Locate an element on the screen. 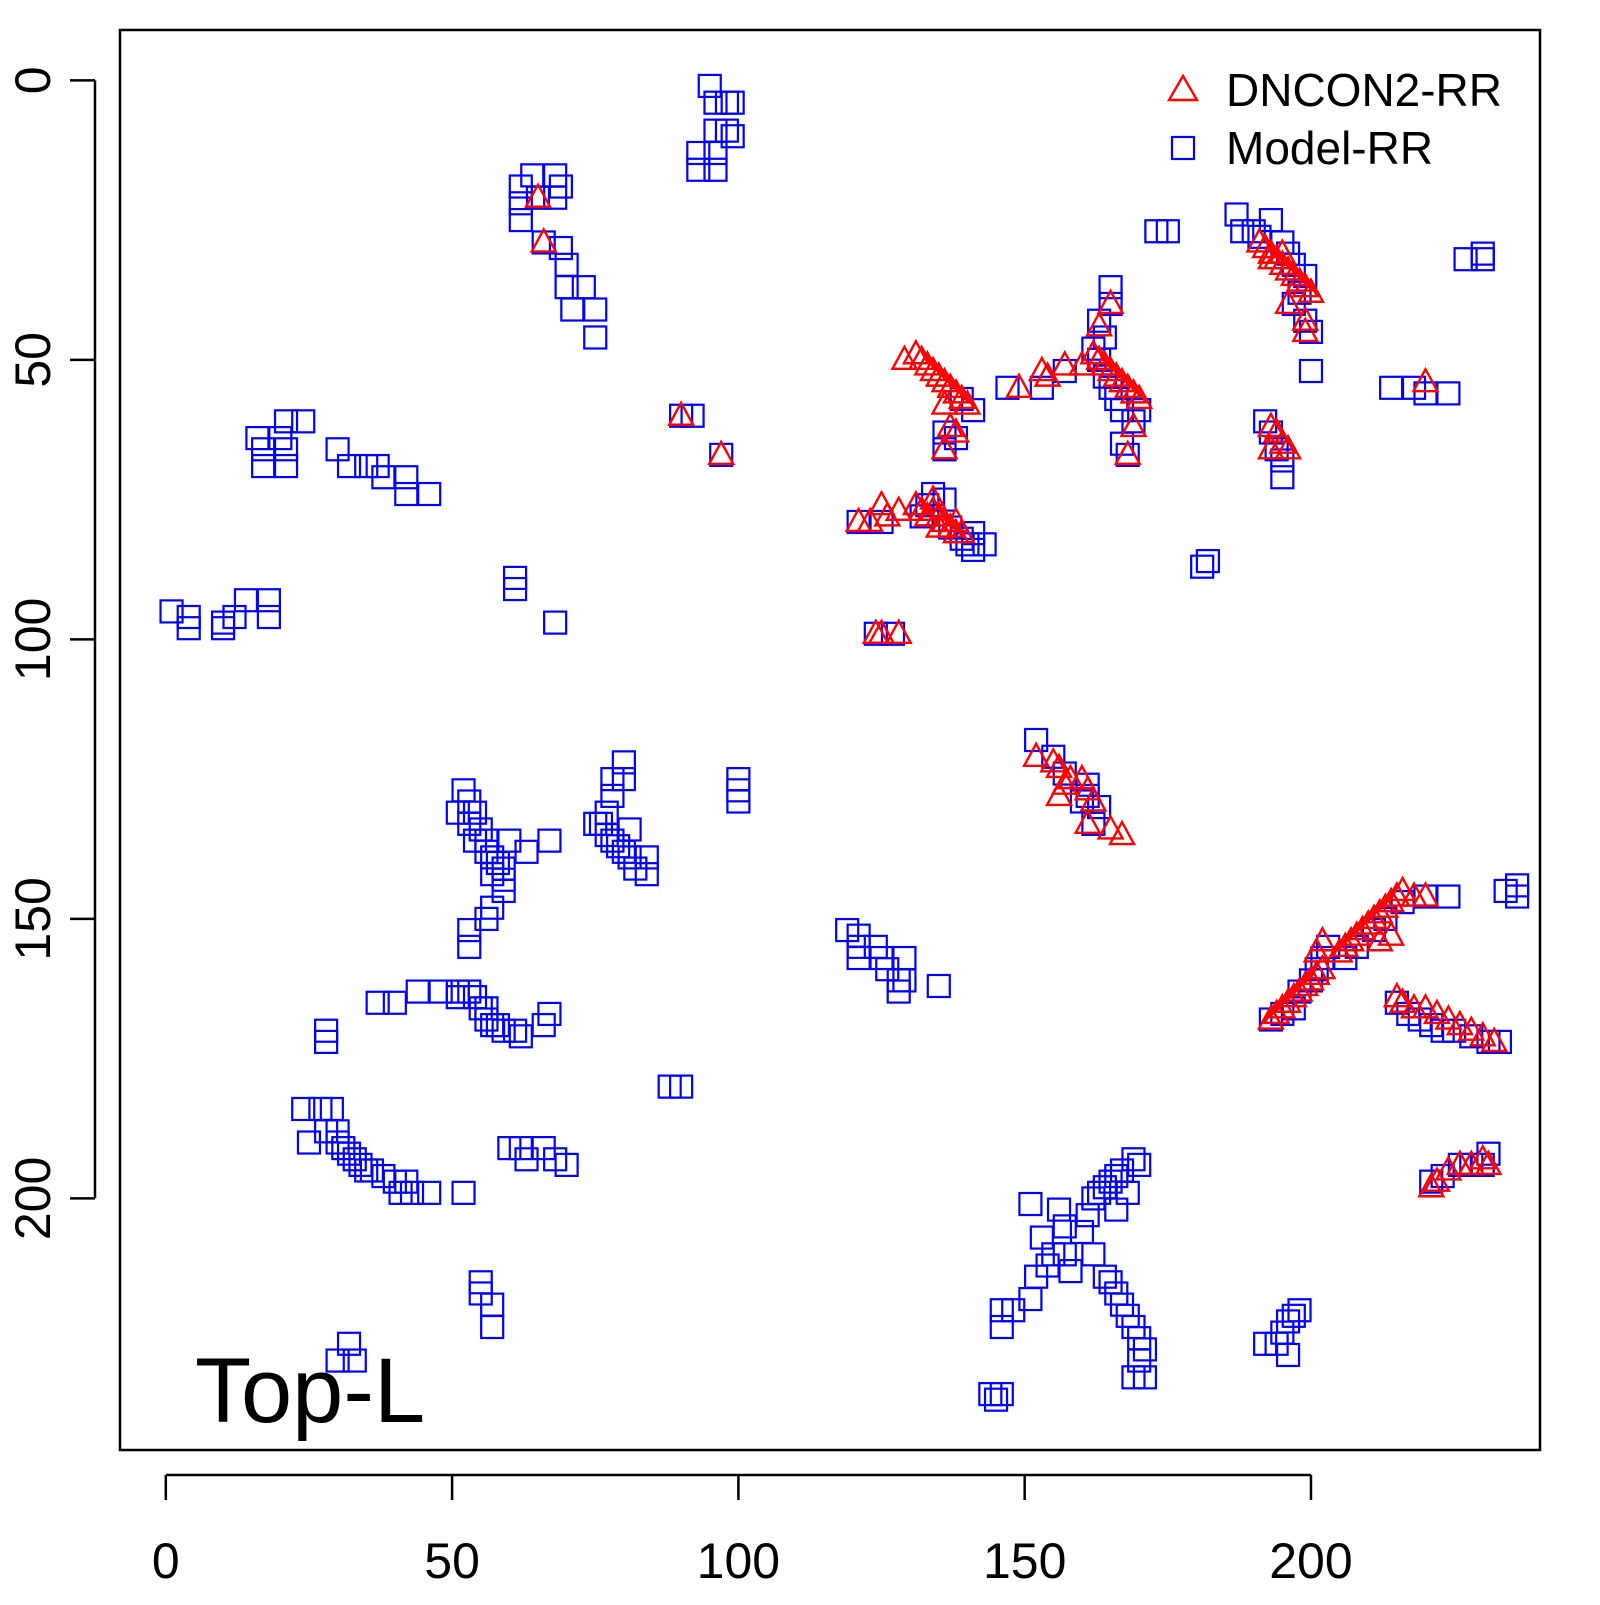 Image resolution: width=1600 pixels, height=1605 pixels. y-axis: 0 50 100 150 200 is located at coordinates (51, 653).